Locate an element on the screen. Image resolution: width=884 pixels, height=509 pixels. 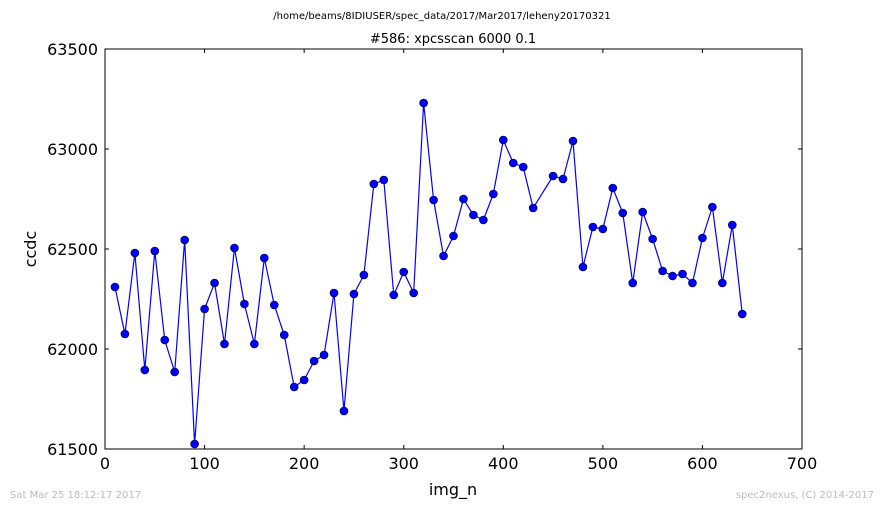
x-tick-label: 500 is located at coordinates (603, 463).